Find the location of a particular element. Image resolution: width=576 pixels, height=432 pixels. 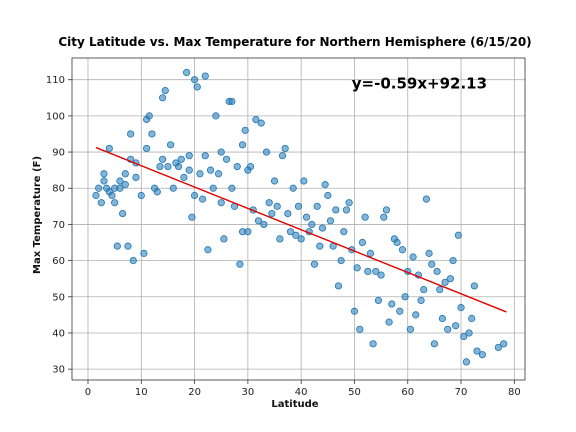

x-tick-label: 20 is located at coordinates (194, 392).